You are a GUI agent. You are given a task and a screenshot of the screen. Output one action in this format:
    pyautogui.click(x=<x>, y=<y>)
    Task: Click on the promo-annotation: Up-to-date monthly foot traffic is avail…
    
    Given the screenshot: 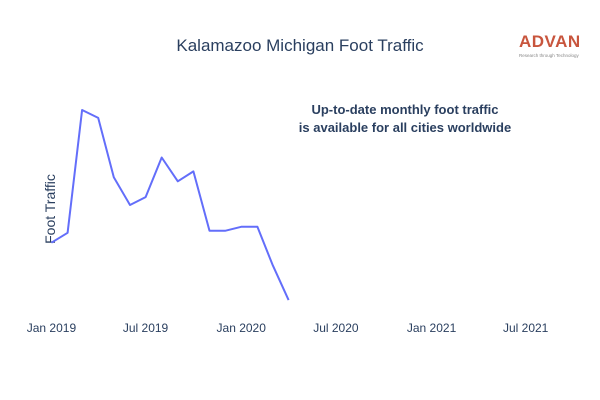 What is the action you would take?
    pyautogui.click(x=405, y=119)
    